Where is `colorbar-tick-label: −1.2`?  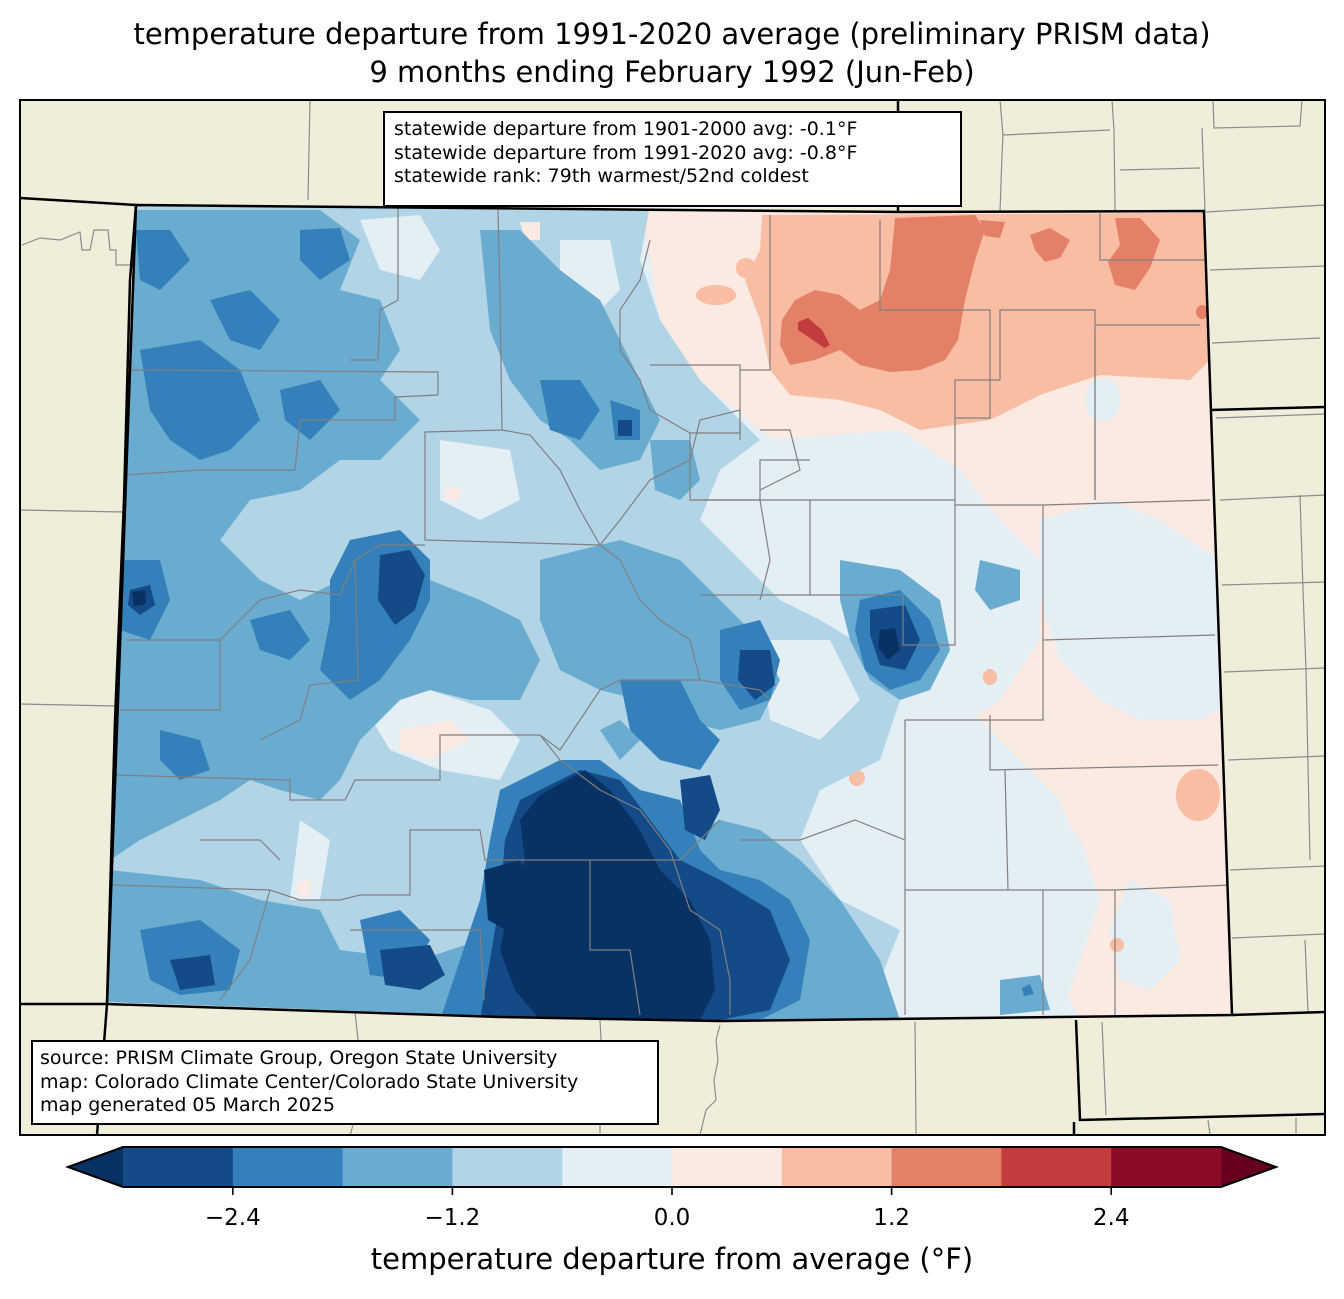
colorbar-tick-label: −1.2 is located at coordinates (452, 1218).